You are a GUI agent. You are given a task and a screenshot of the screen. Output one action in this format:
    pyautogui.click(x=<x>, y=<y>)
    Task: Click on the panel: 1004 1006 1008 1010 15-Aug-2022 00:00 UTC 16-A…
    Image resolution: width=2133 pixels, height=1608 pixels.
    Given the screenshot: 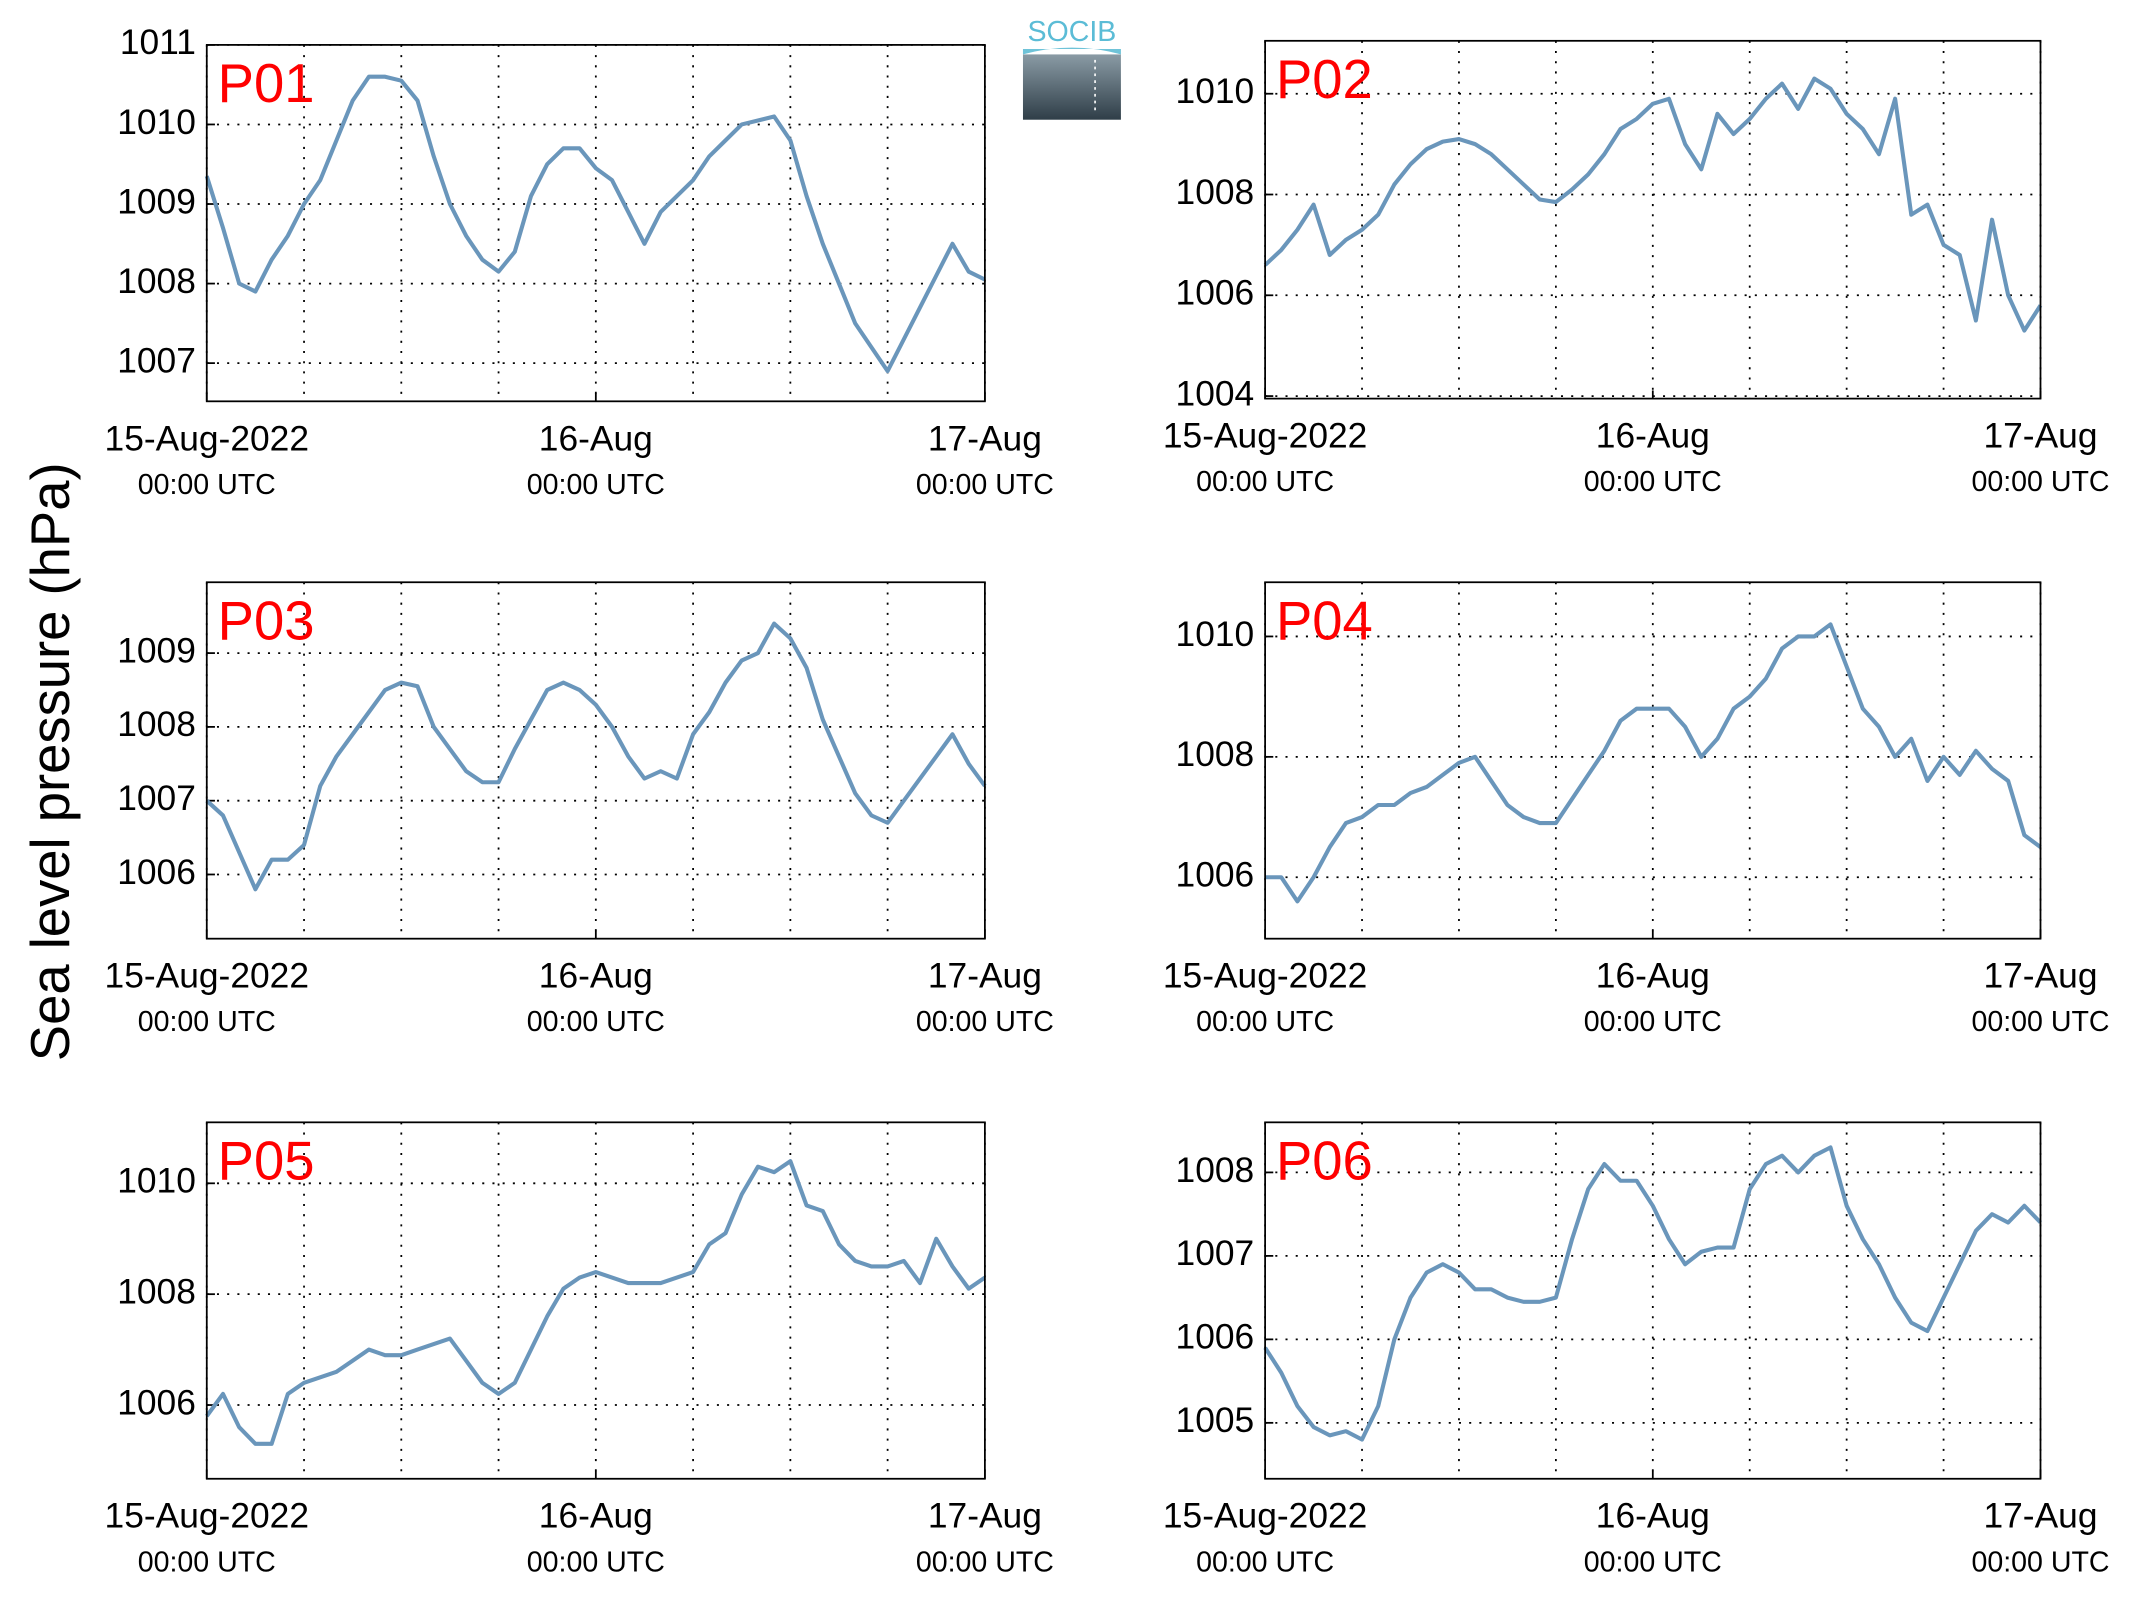 What is the action you would take?
    pyautogui.click(x=1636, y=268)
    